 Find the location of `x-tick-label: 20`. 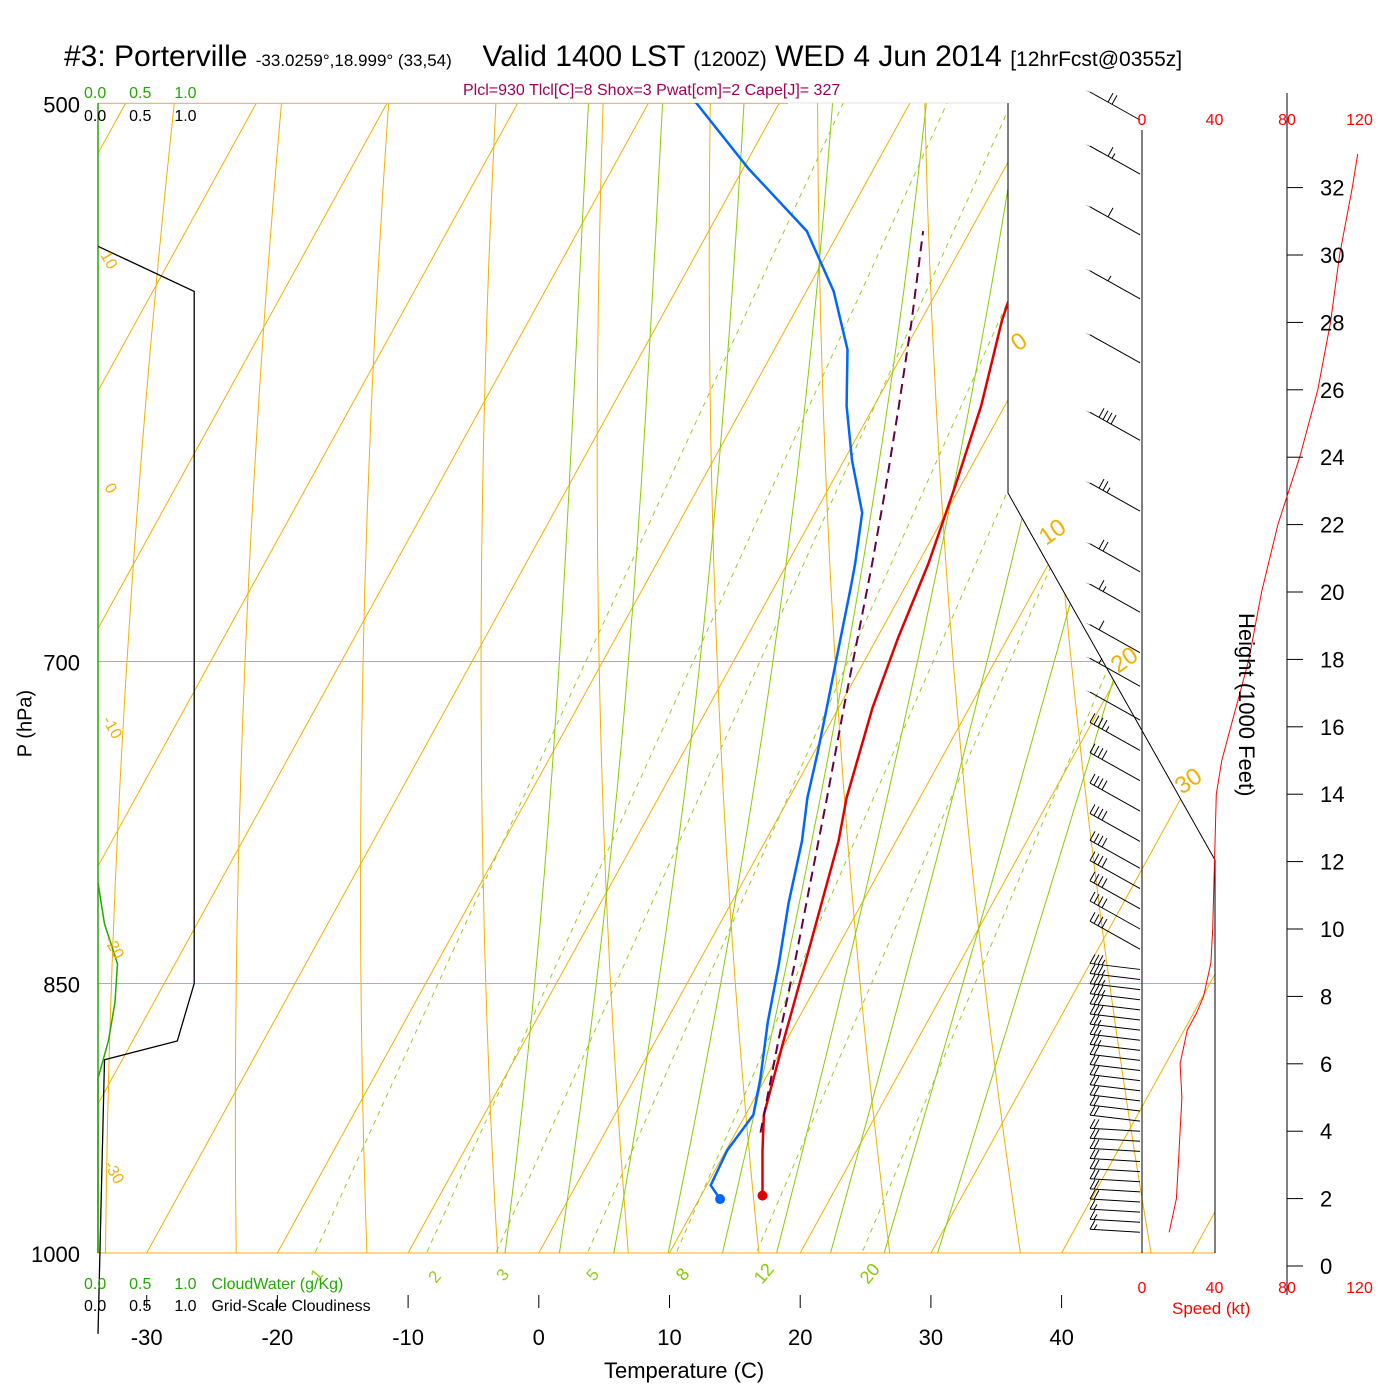

x-tick-label: 20 is located at coordinates (800, 1337).